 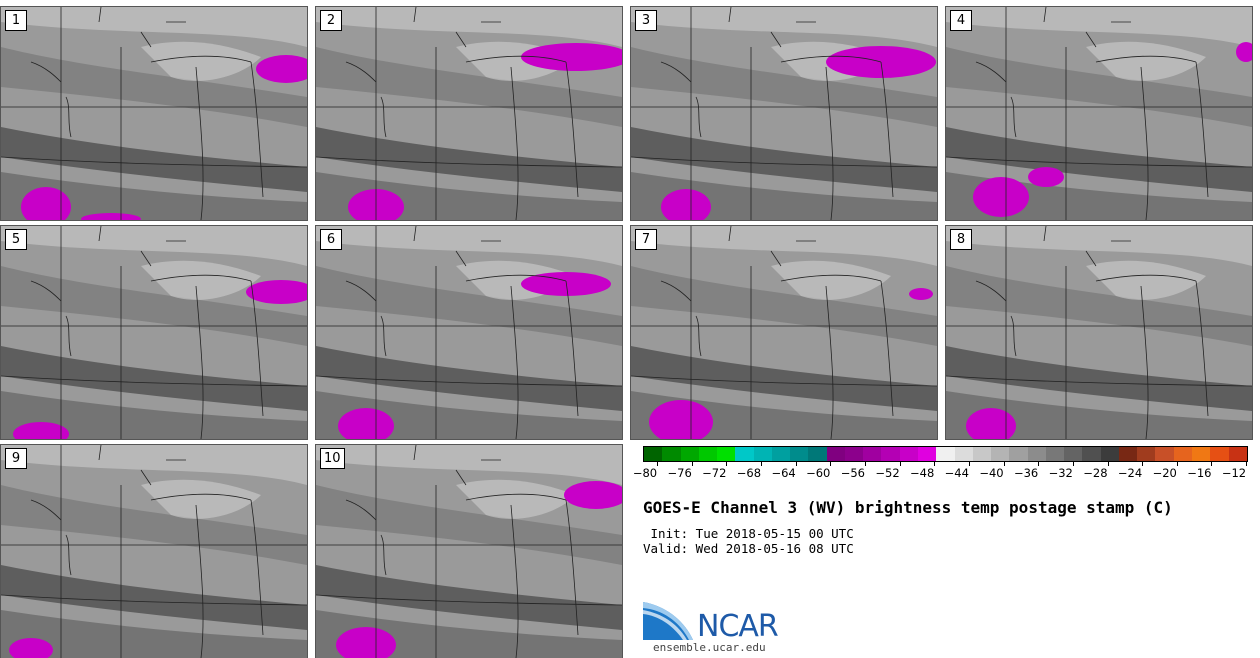 I want to click on postage-stamp-panel-8: 8, so click(x=1099, y=332).